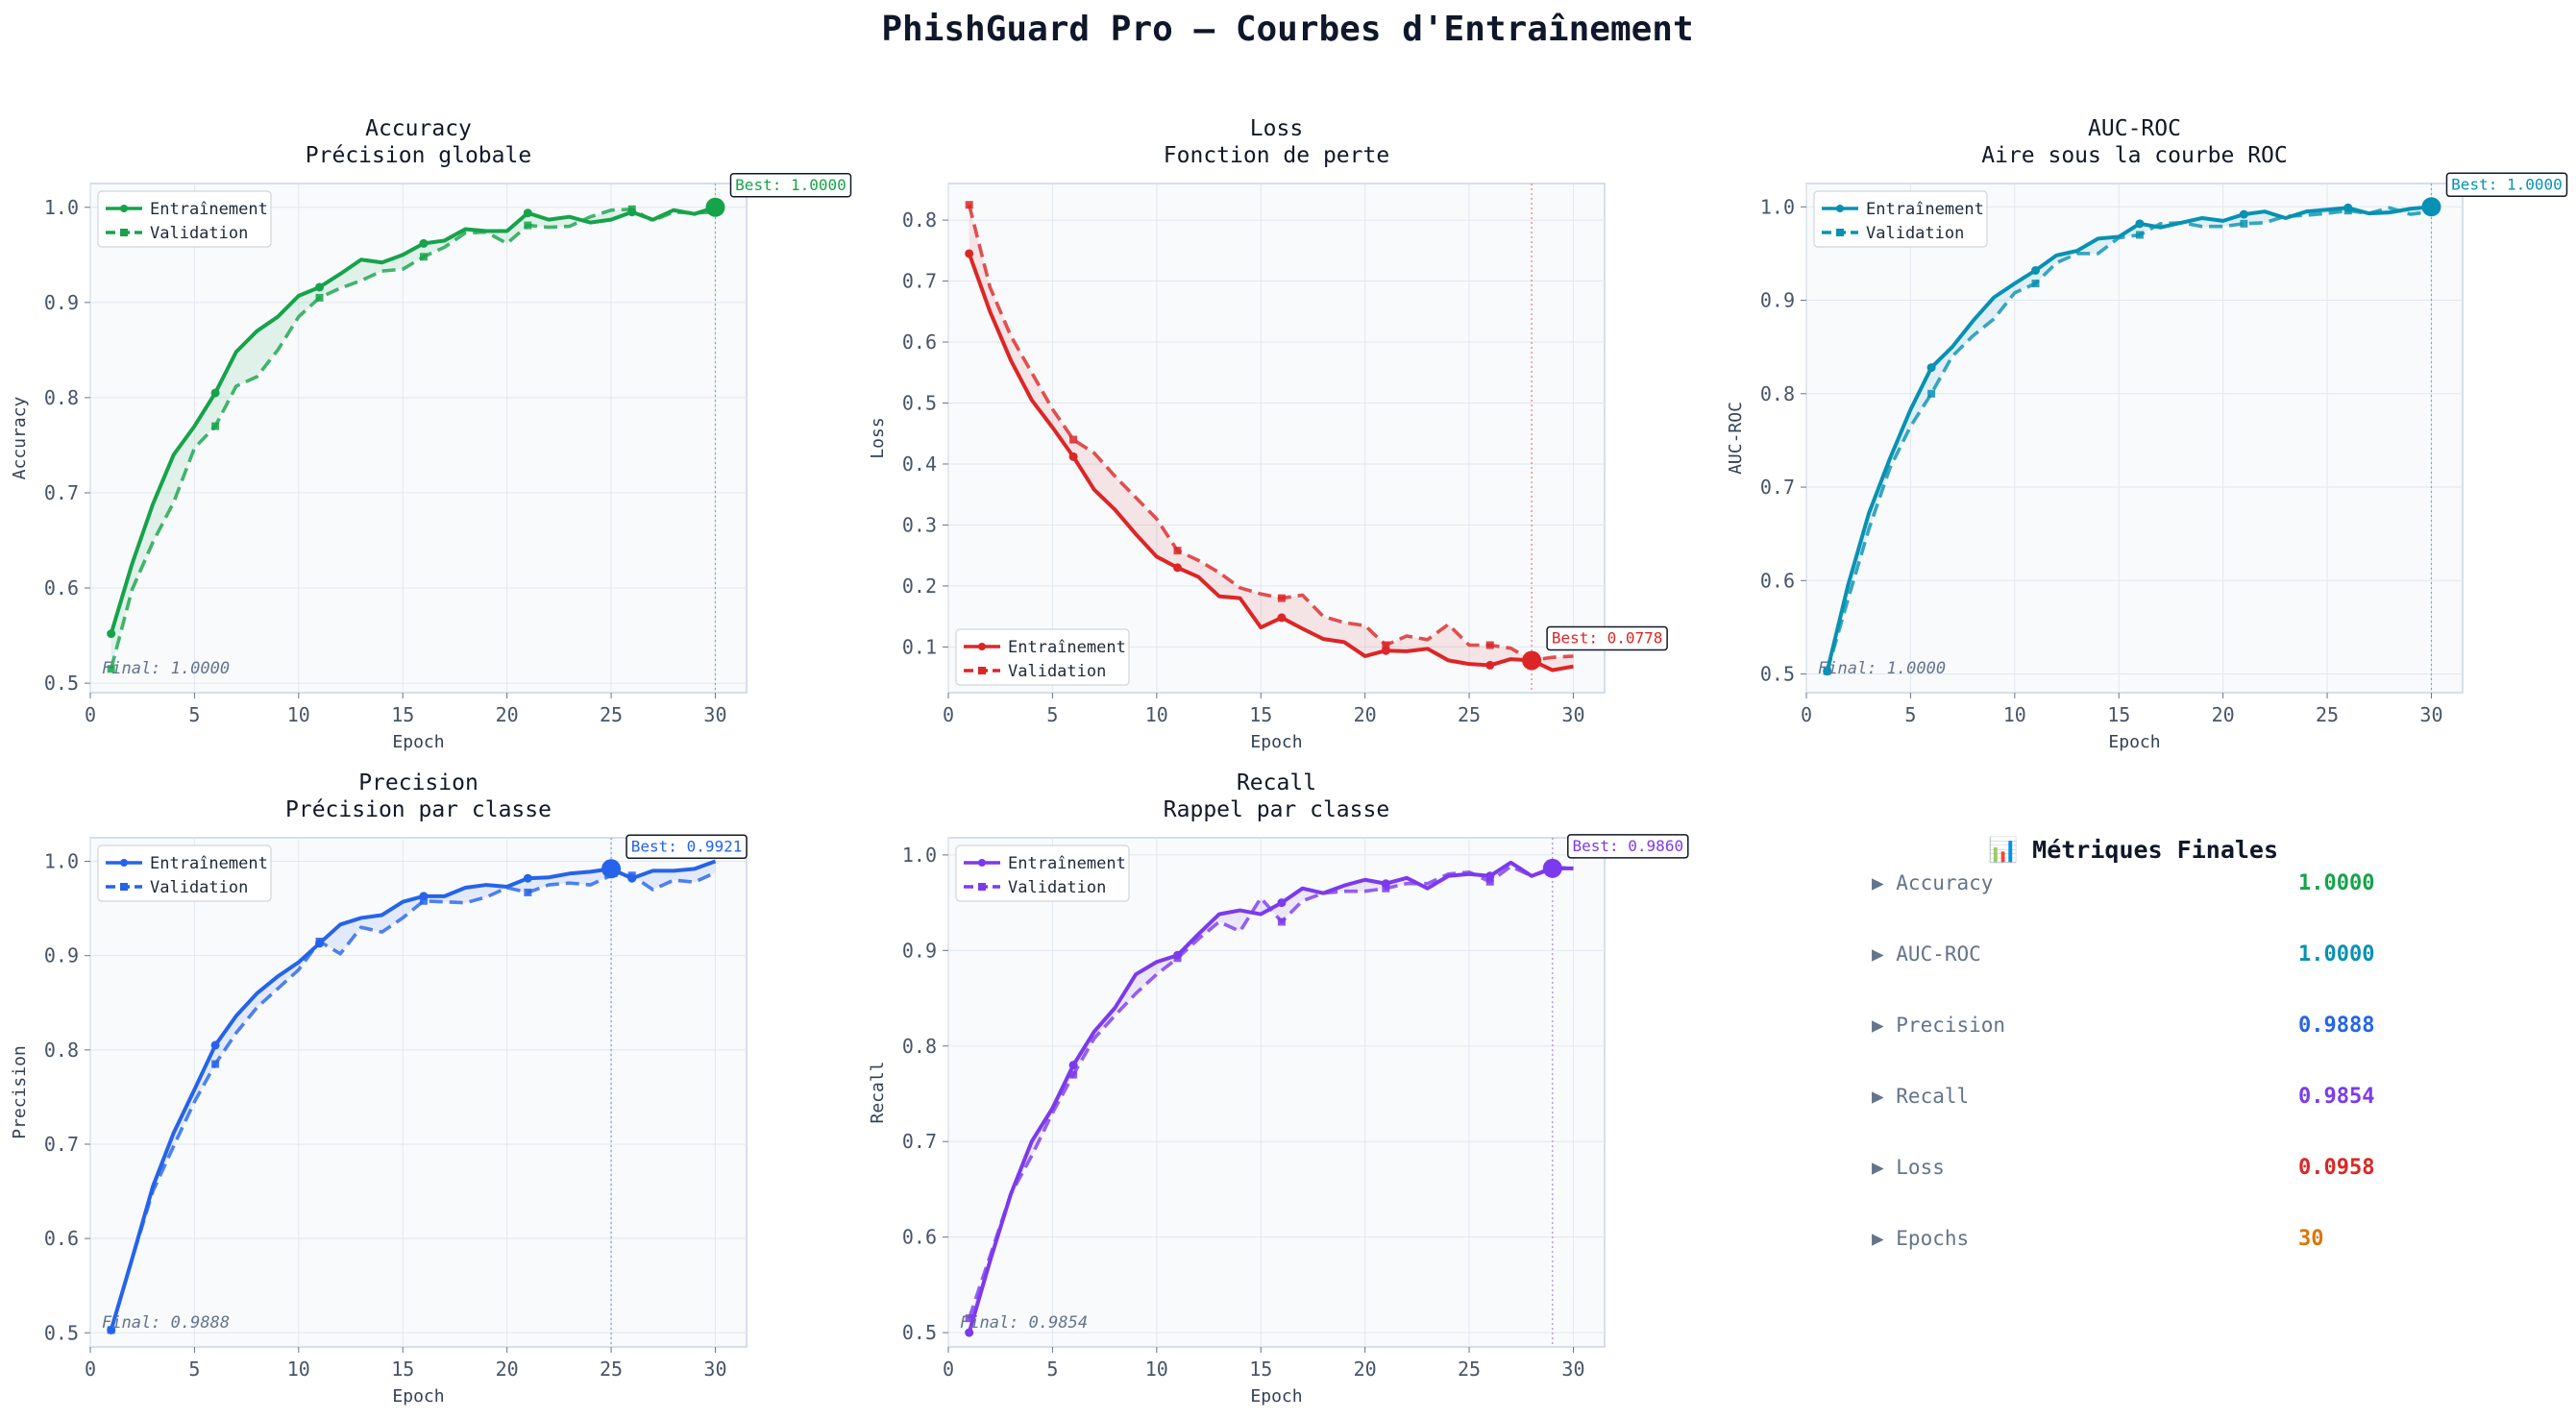  I want to click on series-validation, so click(411, 439).